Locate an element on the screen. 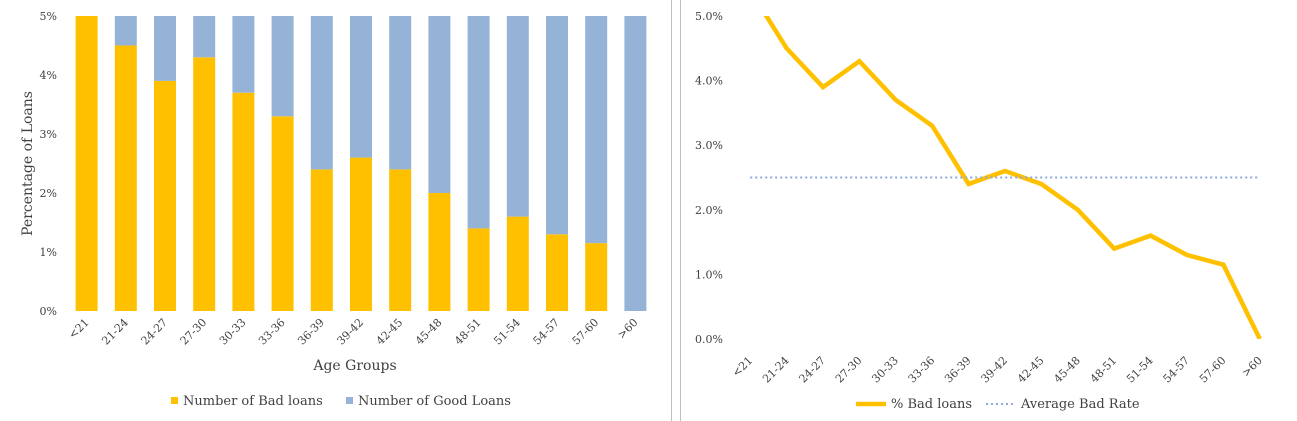  legend-swatch-number-of-good-loans is located at coordinates (349, 400).